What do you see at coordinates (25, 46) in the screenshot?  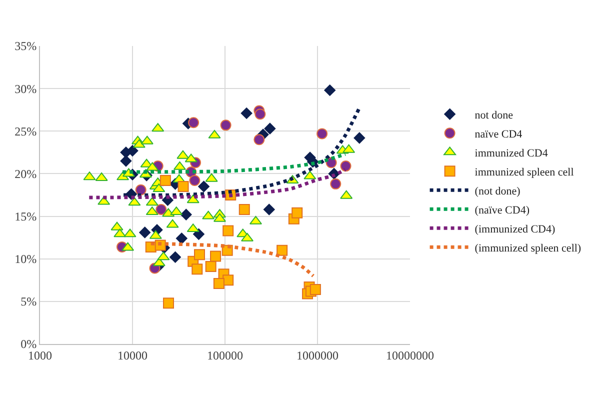 I see `y-tick-label: 35%` at bounding box center [25, 46].